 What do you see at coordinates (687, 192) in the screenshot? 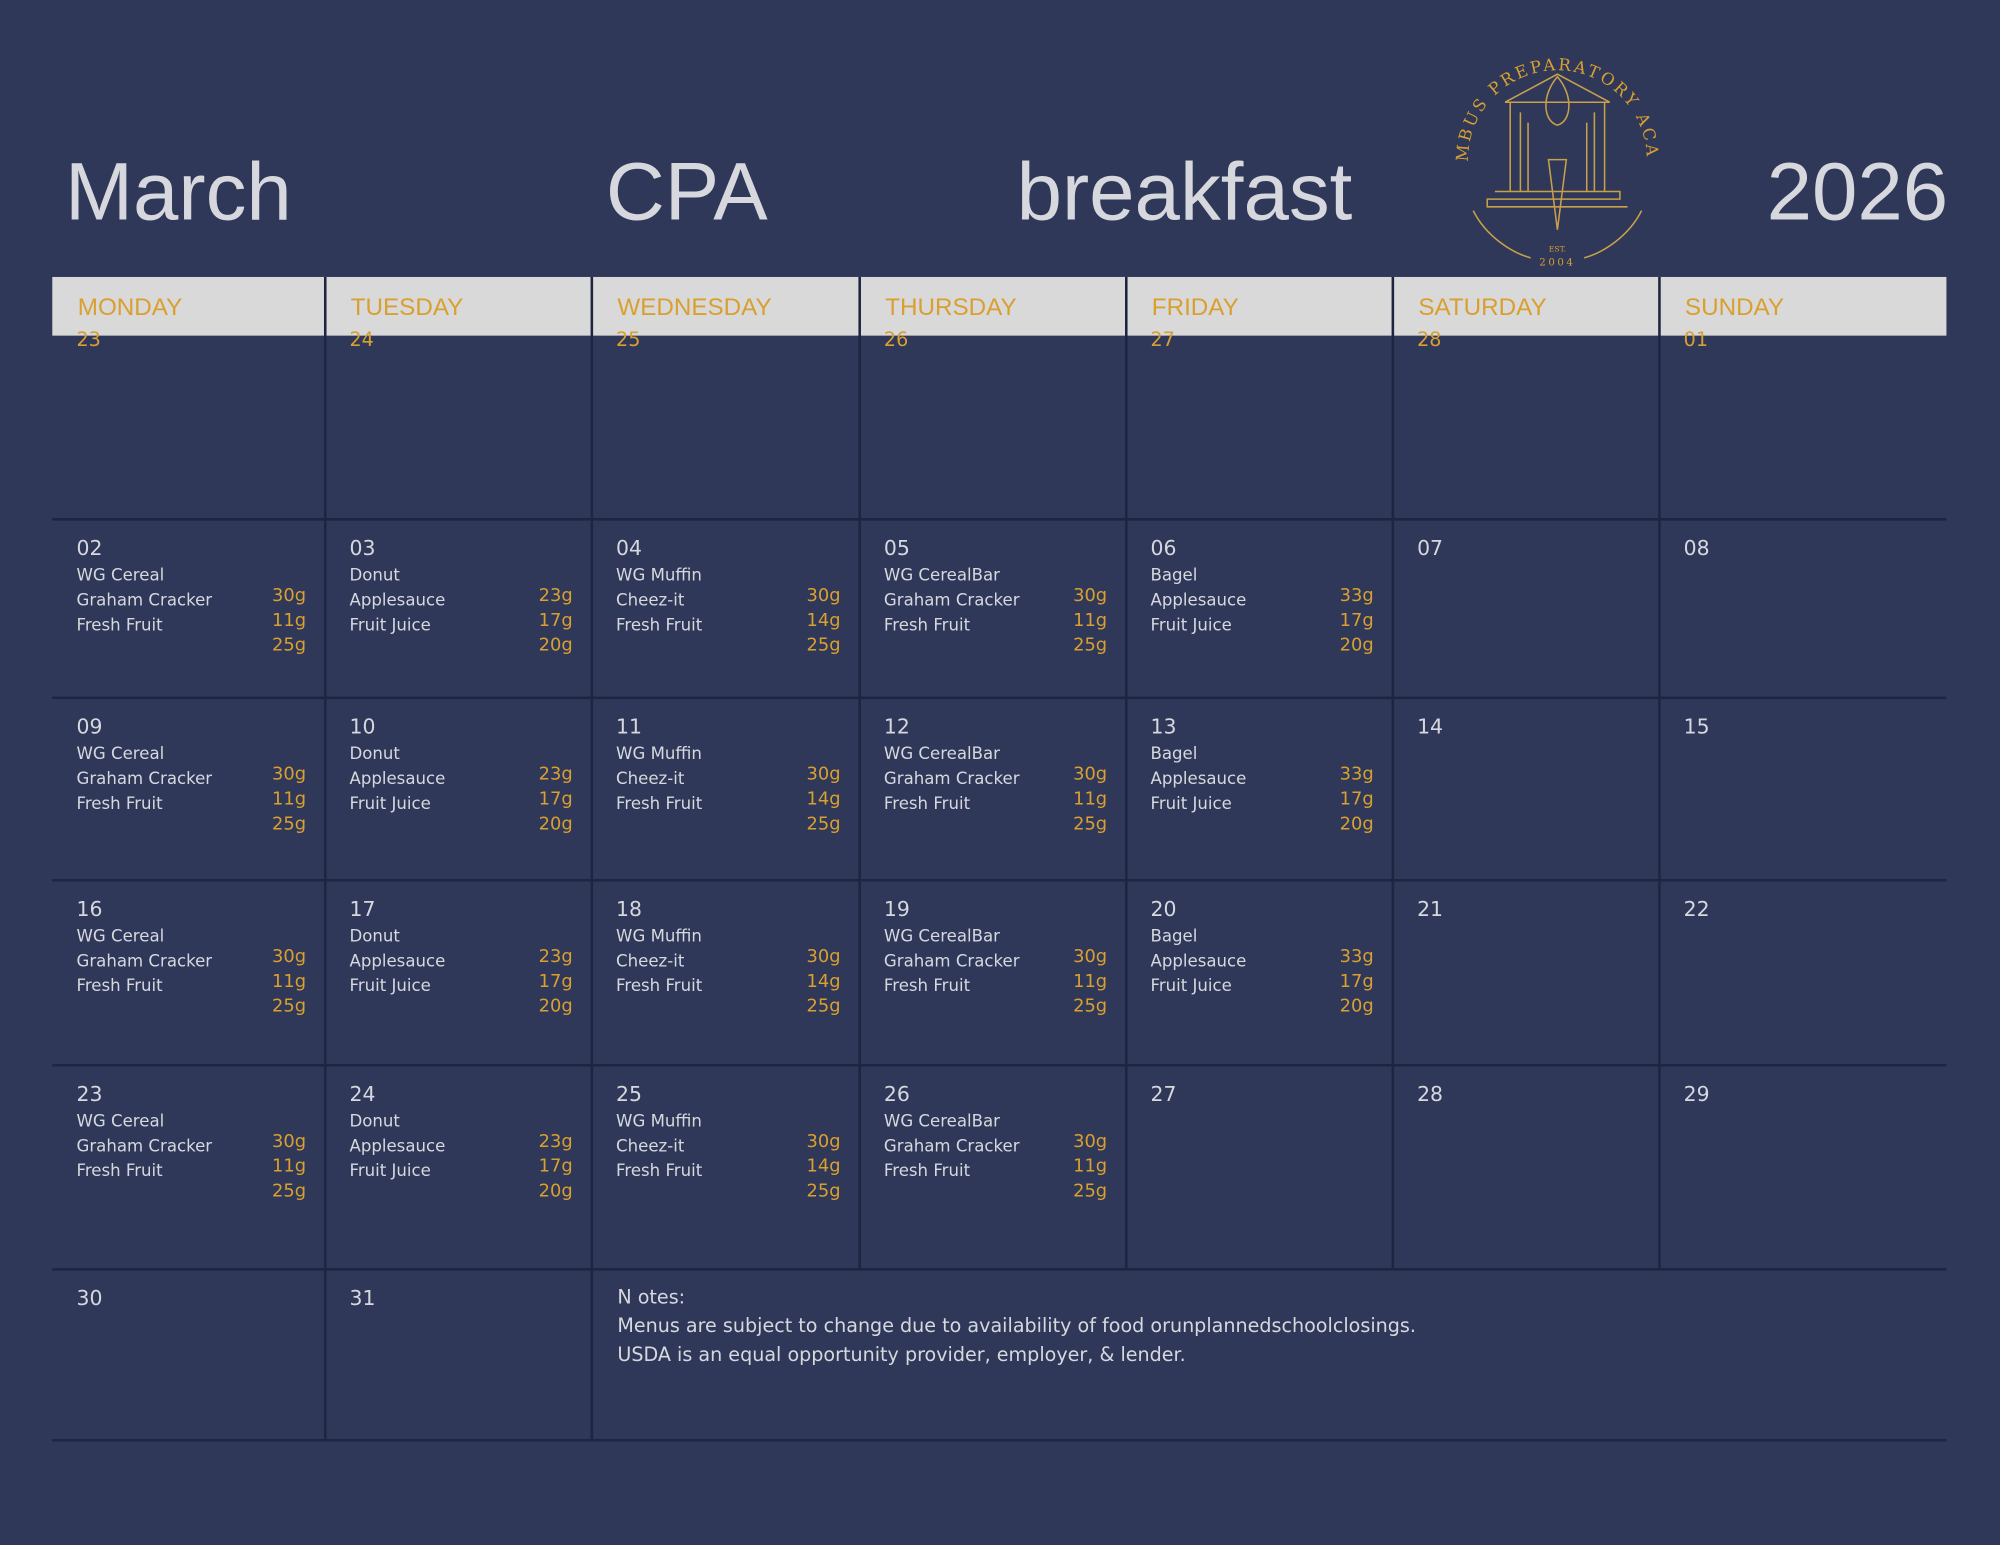
I see `school: CPA` at bounding box center [687, 192].